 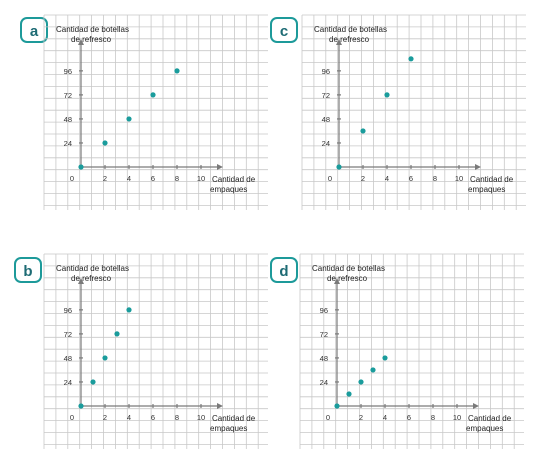 What do you see at coordinates (34, 30) in the screenshot?
I see `panel-label-a: a` at bounding box center [34, 30].